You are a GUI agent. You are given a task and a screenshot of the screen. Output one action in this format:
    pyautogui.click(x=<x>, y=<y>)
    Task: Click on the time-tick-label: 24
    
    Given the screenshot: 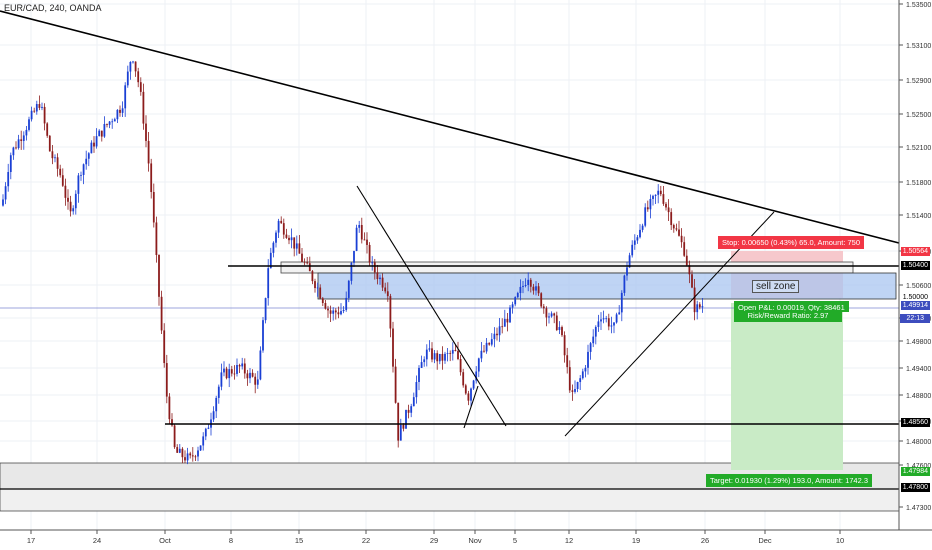 What is the action you would take?
    pyautogui.click(x=97, y=540)
    